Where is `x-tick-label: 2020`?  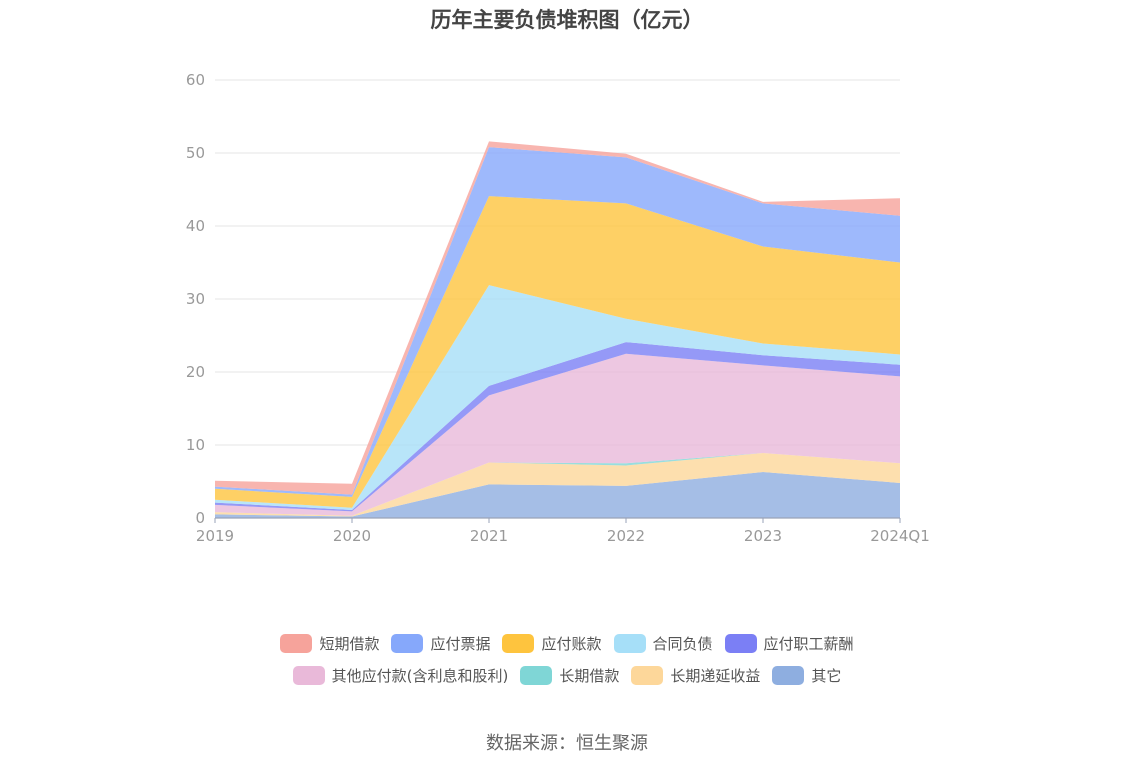
x-tick-label: 2020 is located at coordinates (352, 536).